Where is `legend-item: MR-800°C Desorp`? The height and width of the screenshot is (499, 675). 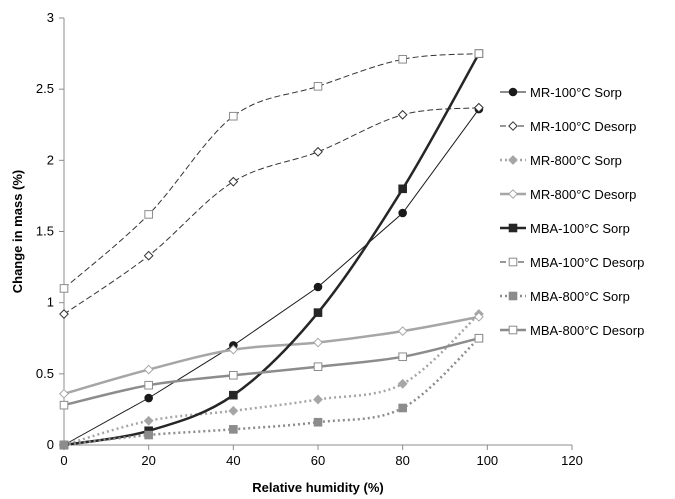
legend-item: MR-800°C Desorp is located at coordinates (568, 194).